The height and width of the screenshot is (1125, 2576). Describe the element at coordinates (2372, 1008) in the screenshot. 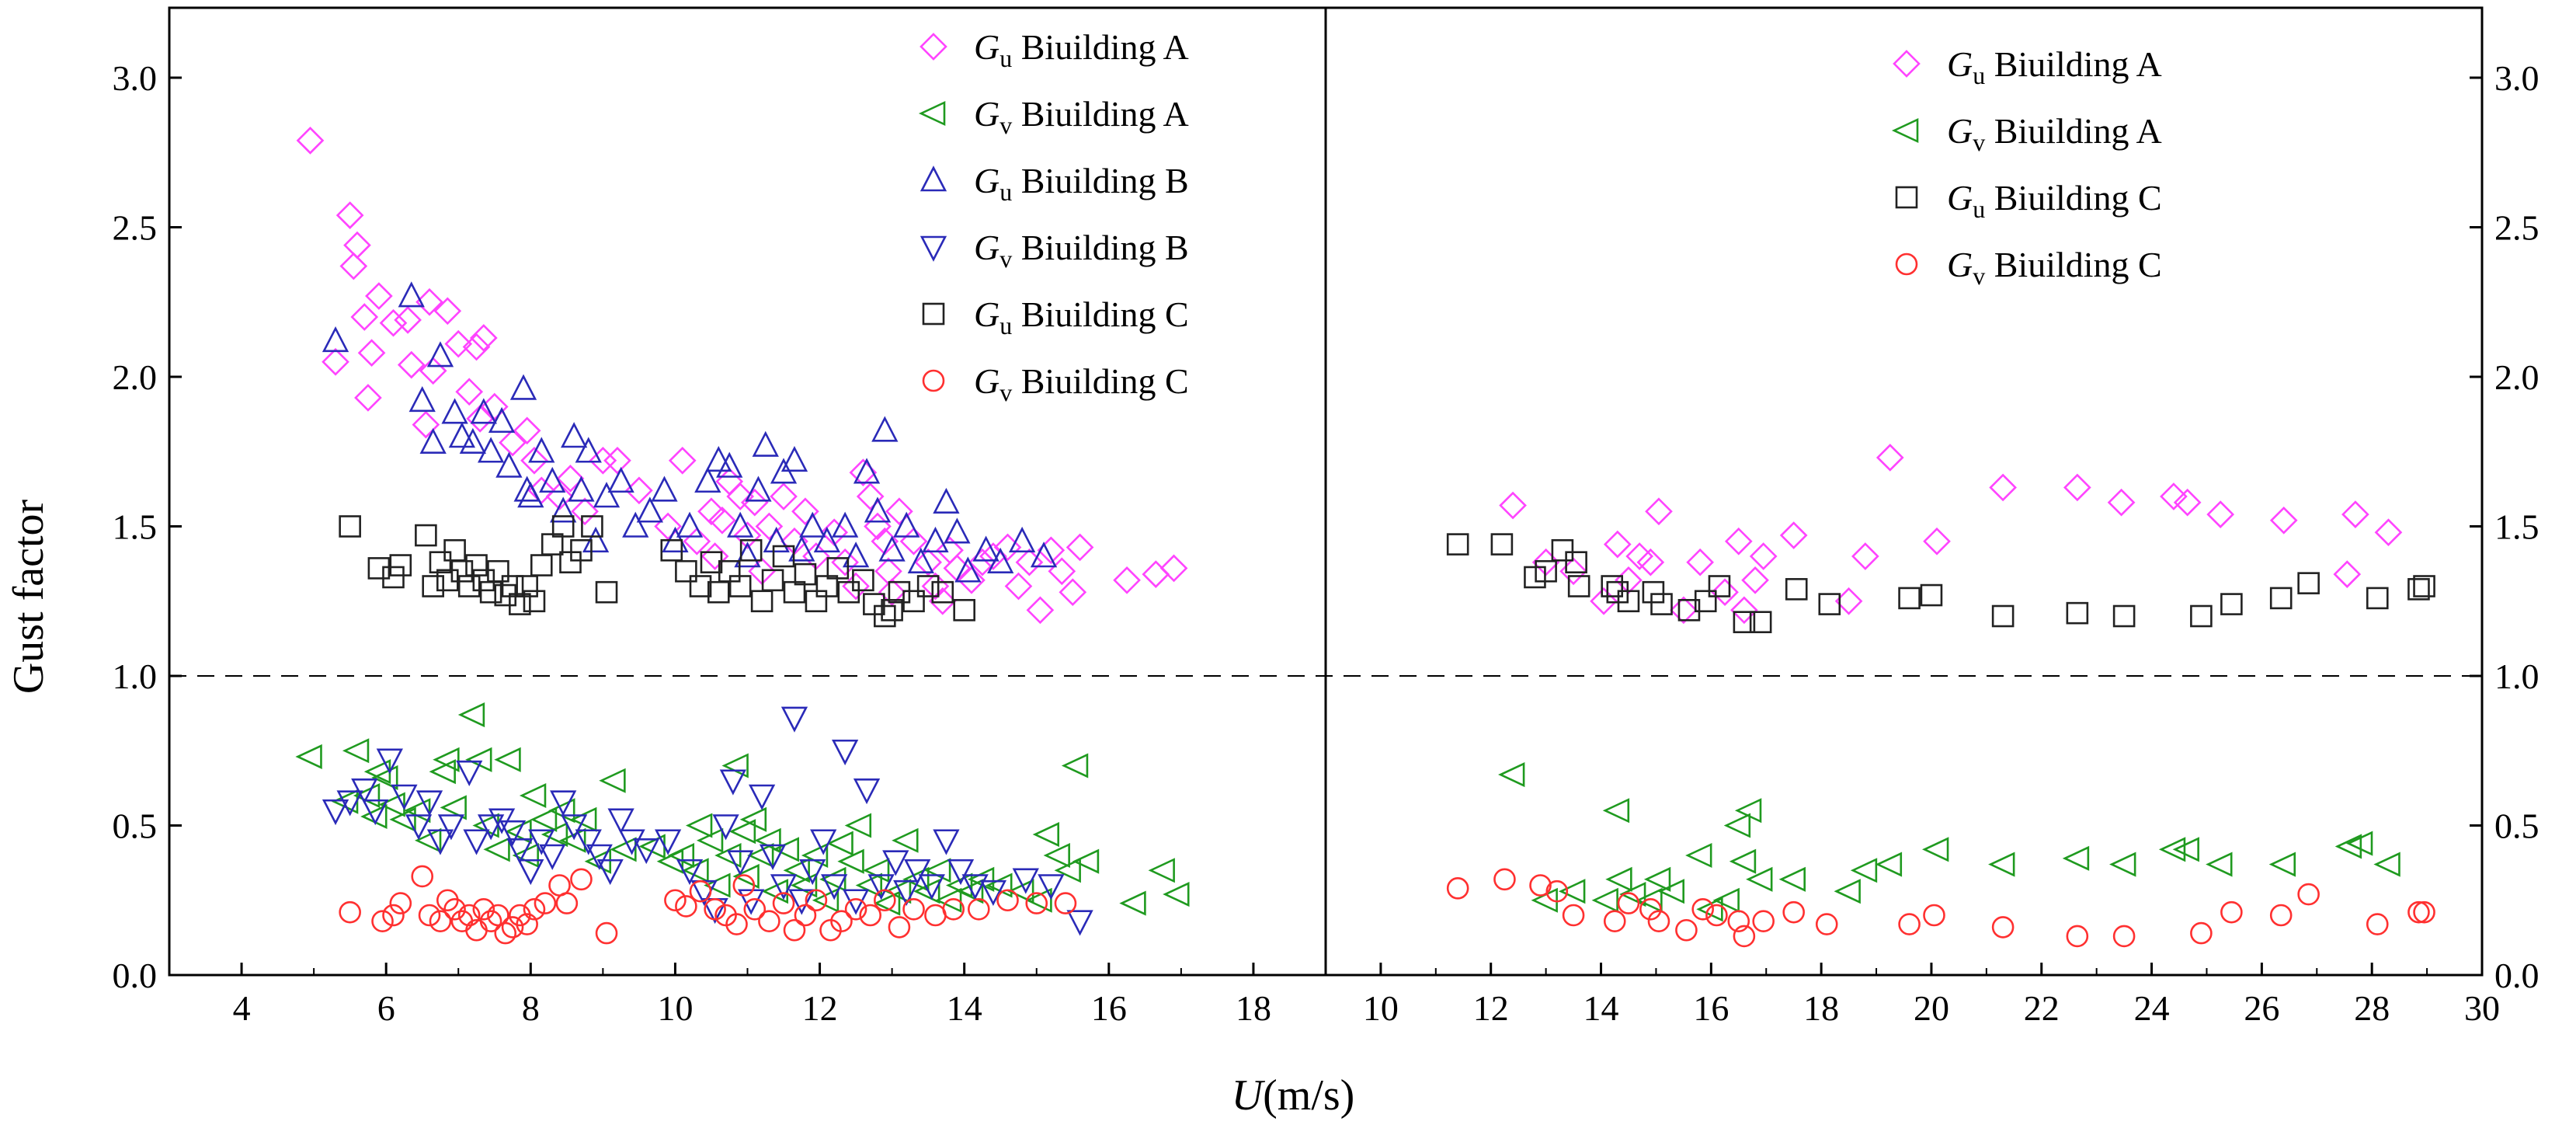

I see `x-tick-label: 28` at that location.